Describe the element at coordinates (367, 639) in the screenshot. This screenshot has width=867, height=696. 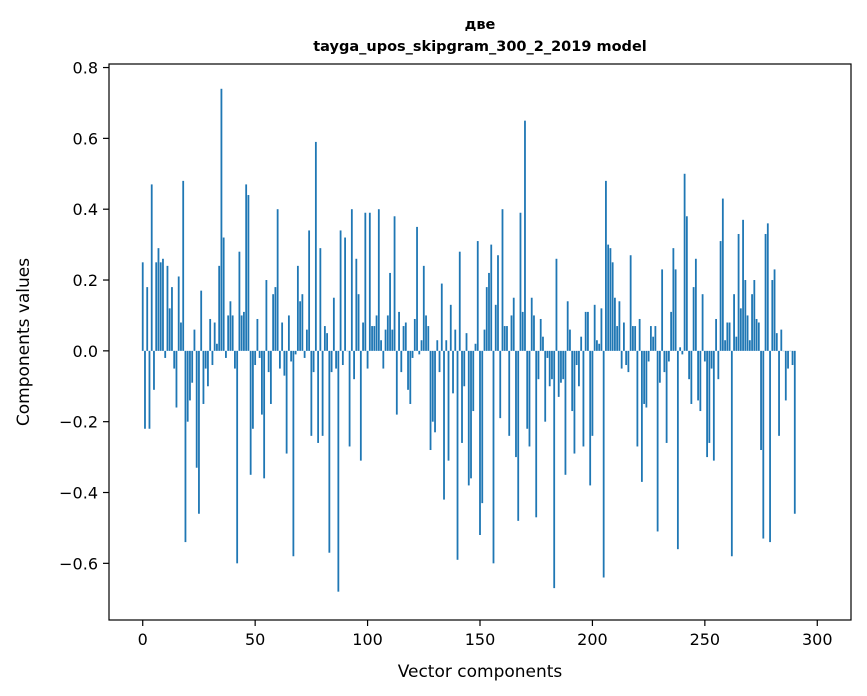
I see `x-tick-label: 100` at that location.